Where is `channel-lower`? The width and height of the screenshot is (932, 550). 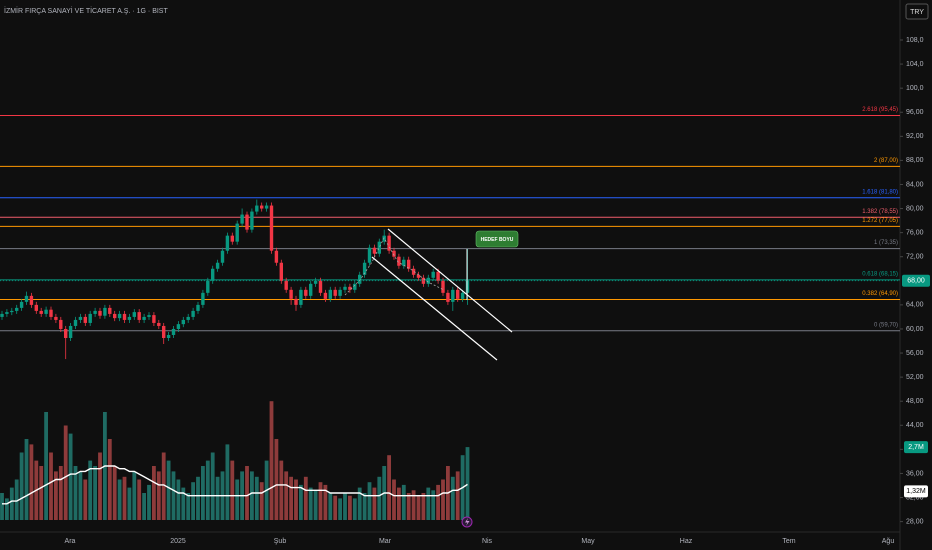
channel-lower is located at coordinates (434, 308).